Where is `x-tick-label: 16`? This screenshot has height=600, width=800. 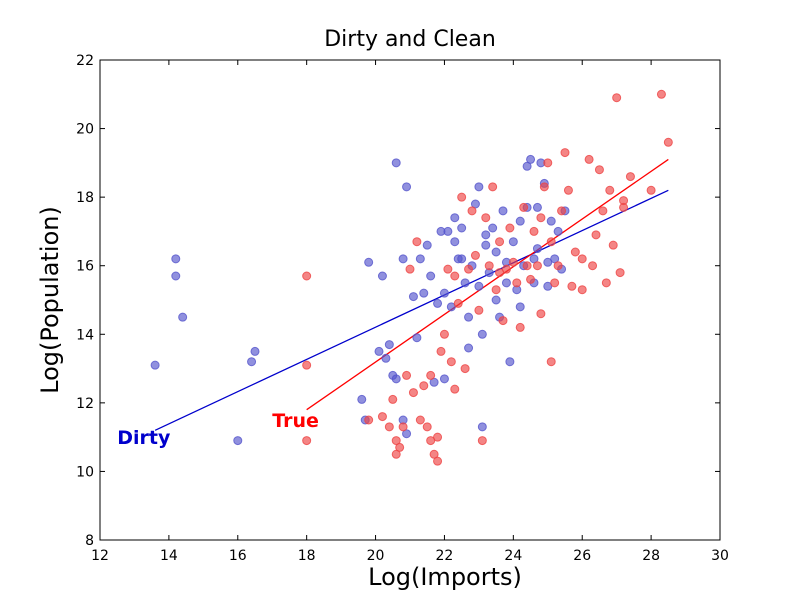
x-tick-label: 16 is located at coordinates (238, 556).